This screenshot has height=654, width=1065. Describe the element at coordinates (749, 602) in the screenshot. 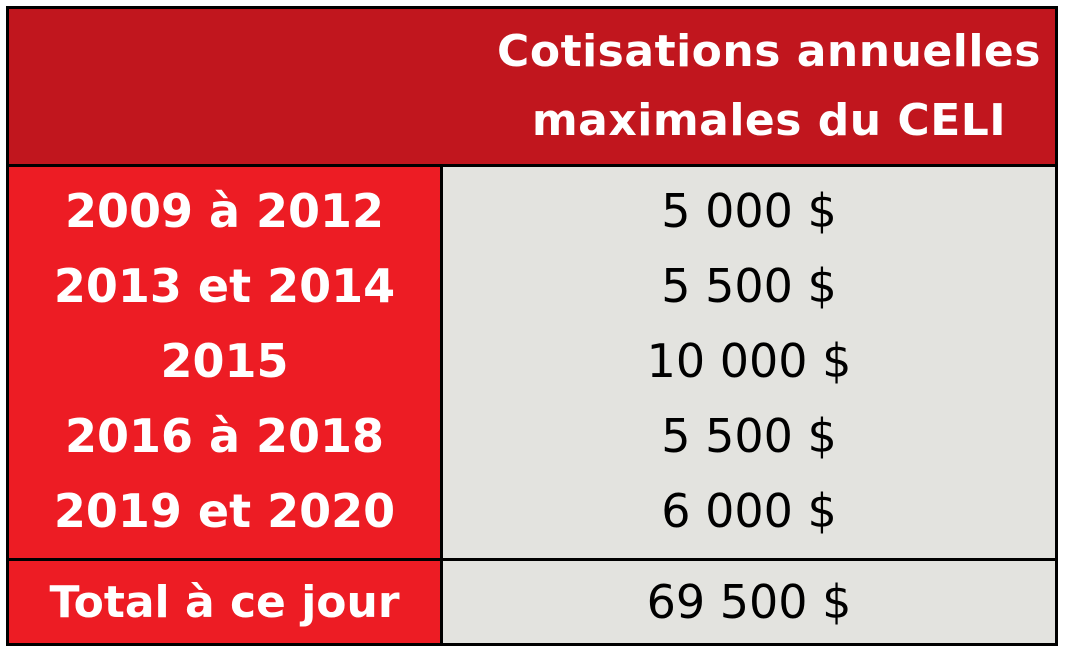

I see `total-amount: 69 500 $` at that location.